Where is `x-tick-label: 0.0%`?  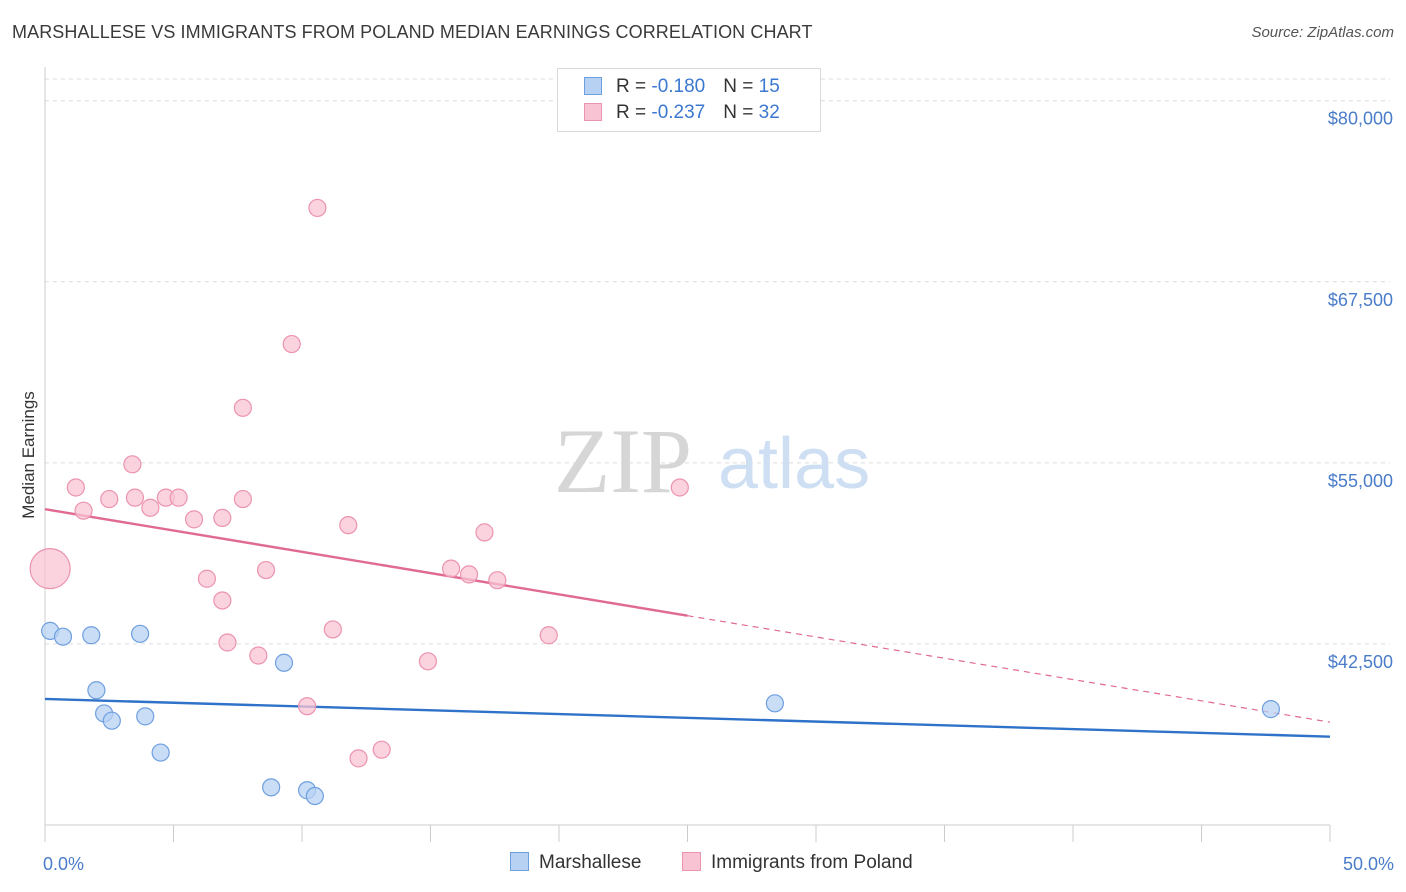 x-tick-label: 0.0% is located at coordinates (63, 864).